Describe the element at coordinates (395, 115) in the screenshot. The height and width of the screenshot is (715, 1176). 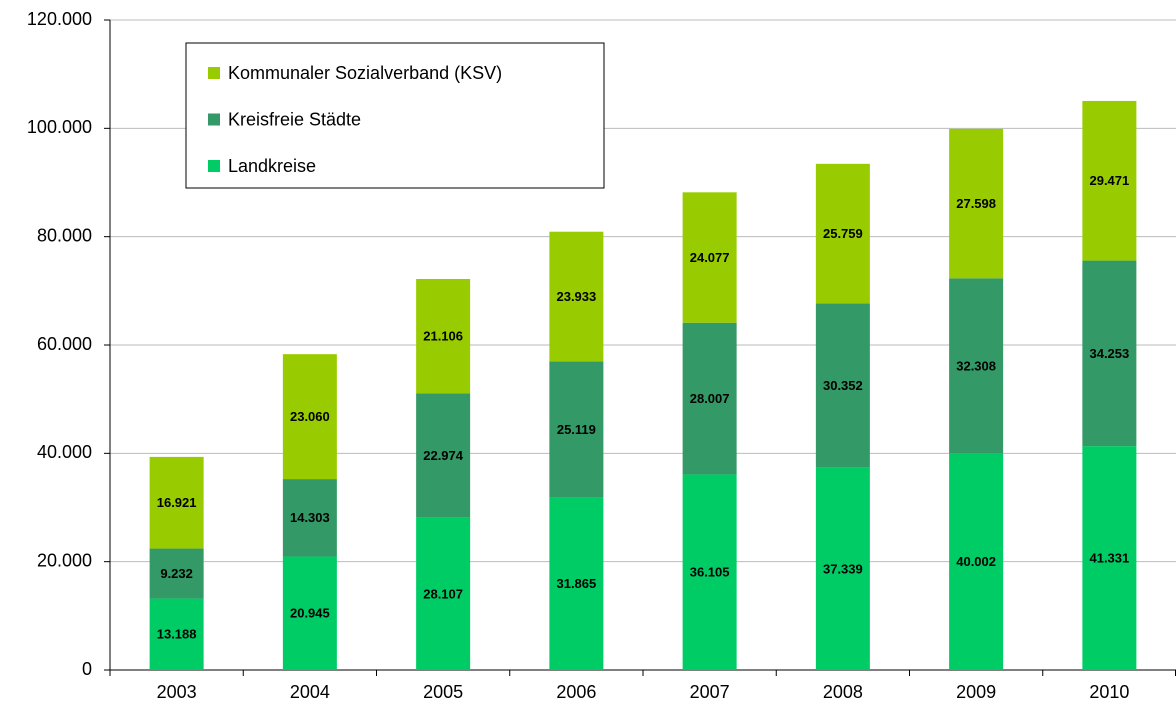
I see `legend-box` at that location.